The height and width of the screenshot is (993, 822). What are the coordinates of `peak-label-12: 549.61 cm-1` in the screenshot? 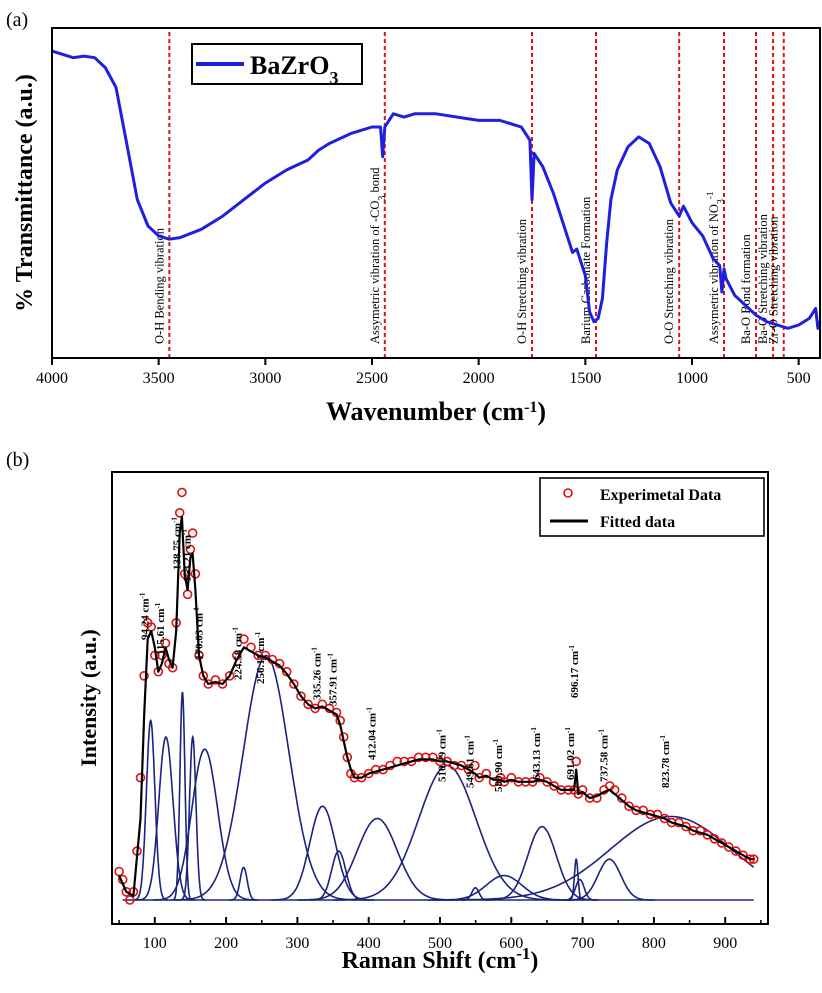 It's located at (469, 761).